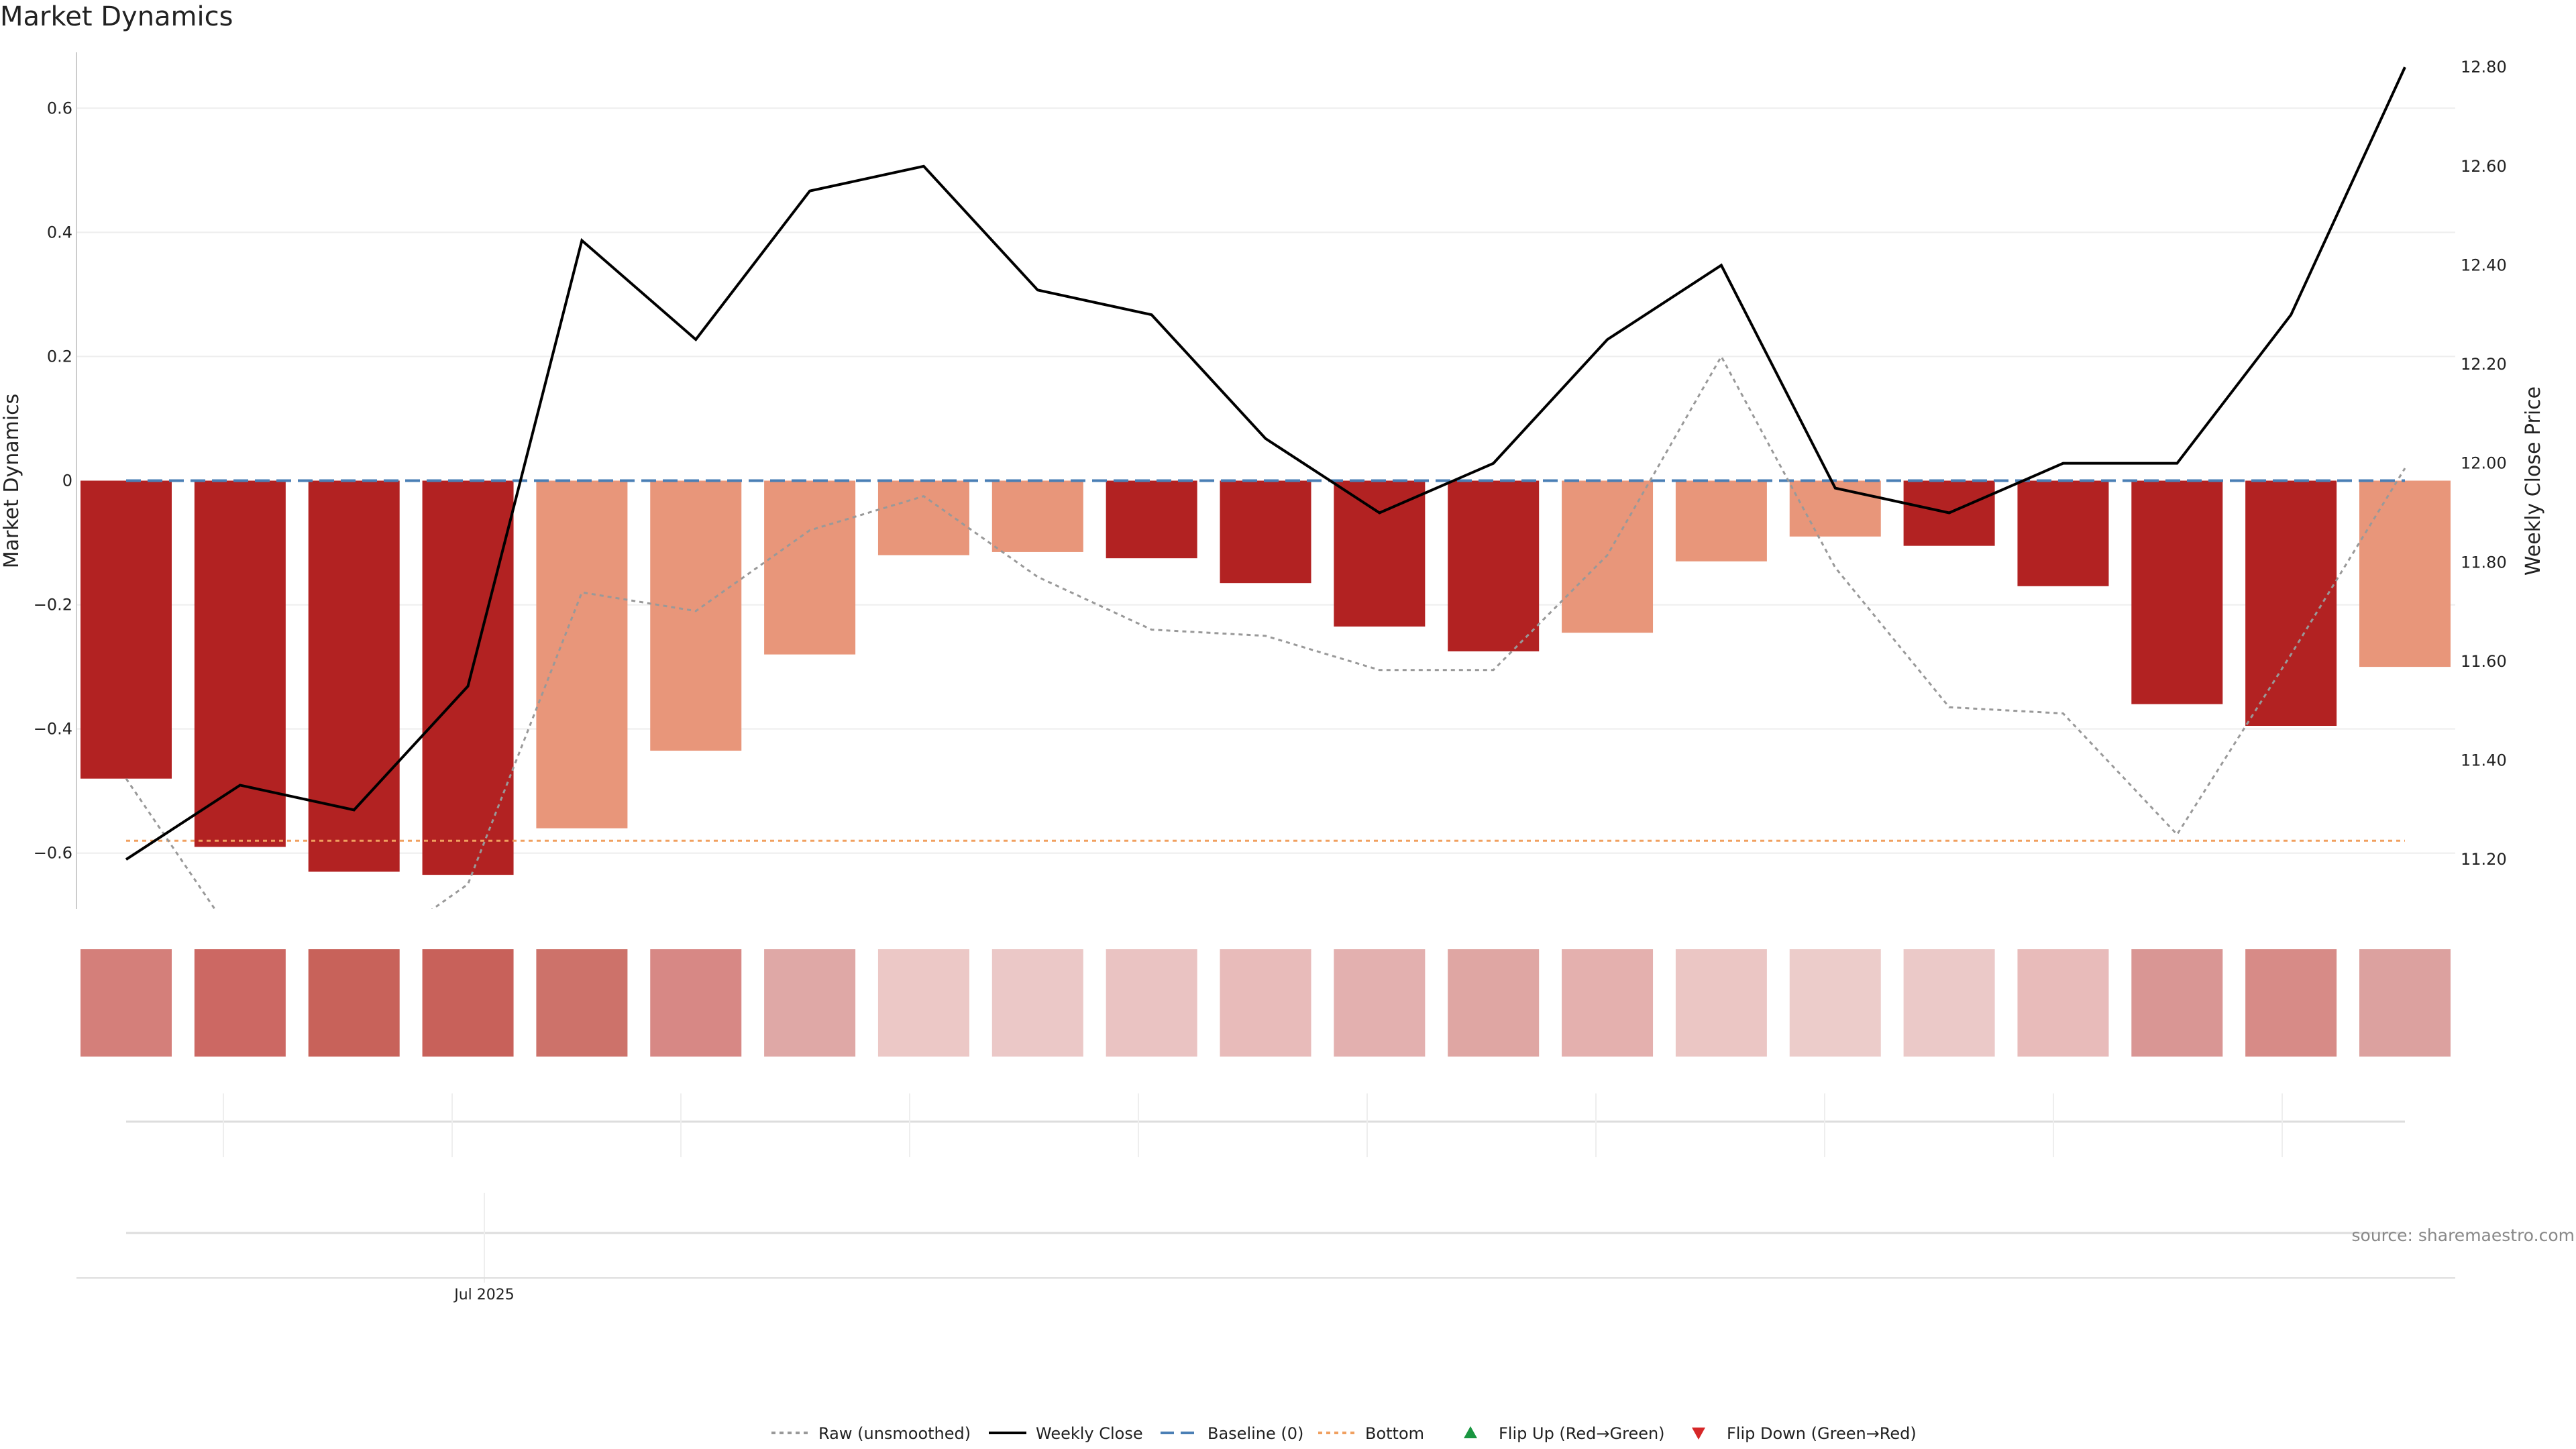  Describe the element at coordinates (1255, 1433) in the screenshot. I see `legend-label: Baseline (0)` at that location.